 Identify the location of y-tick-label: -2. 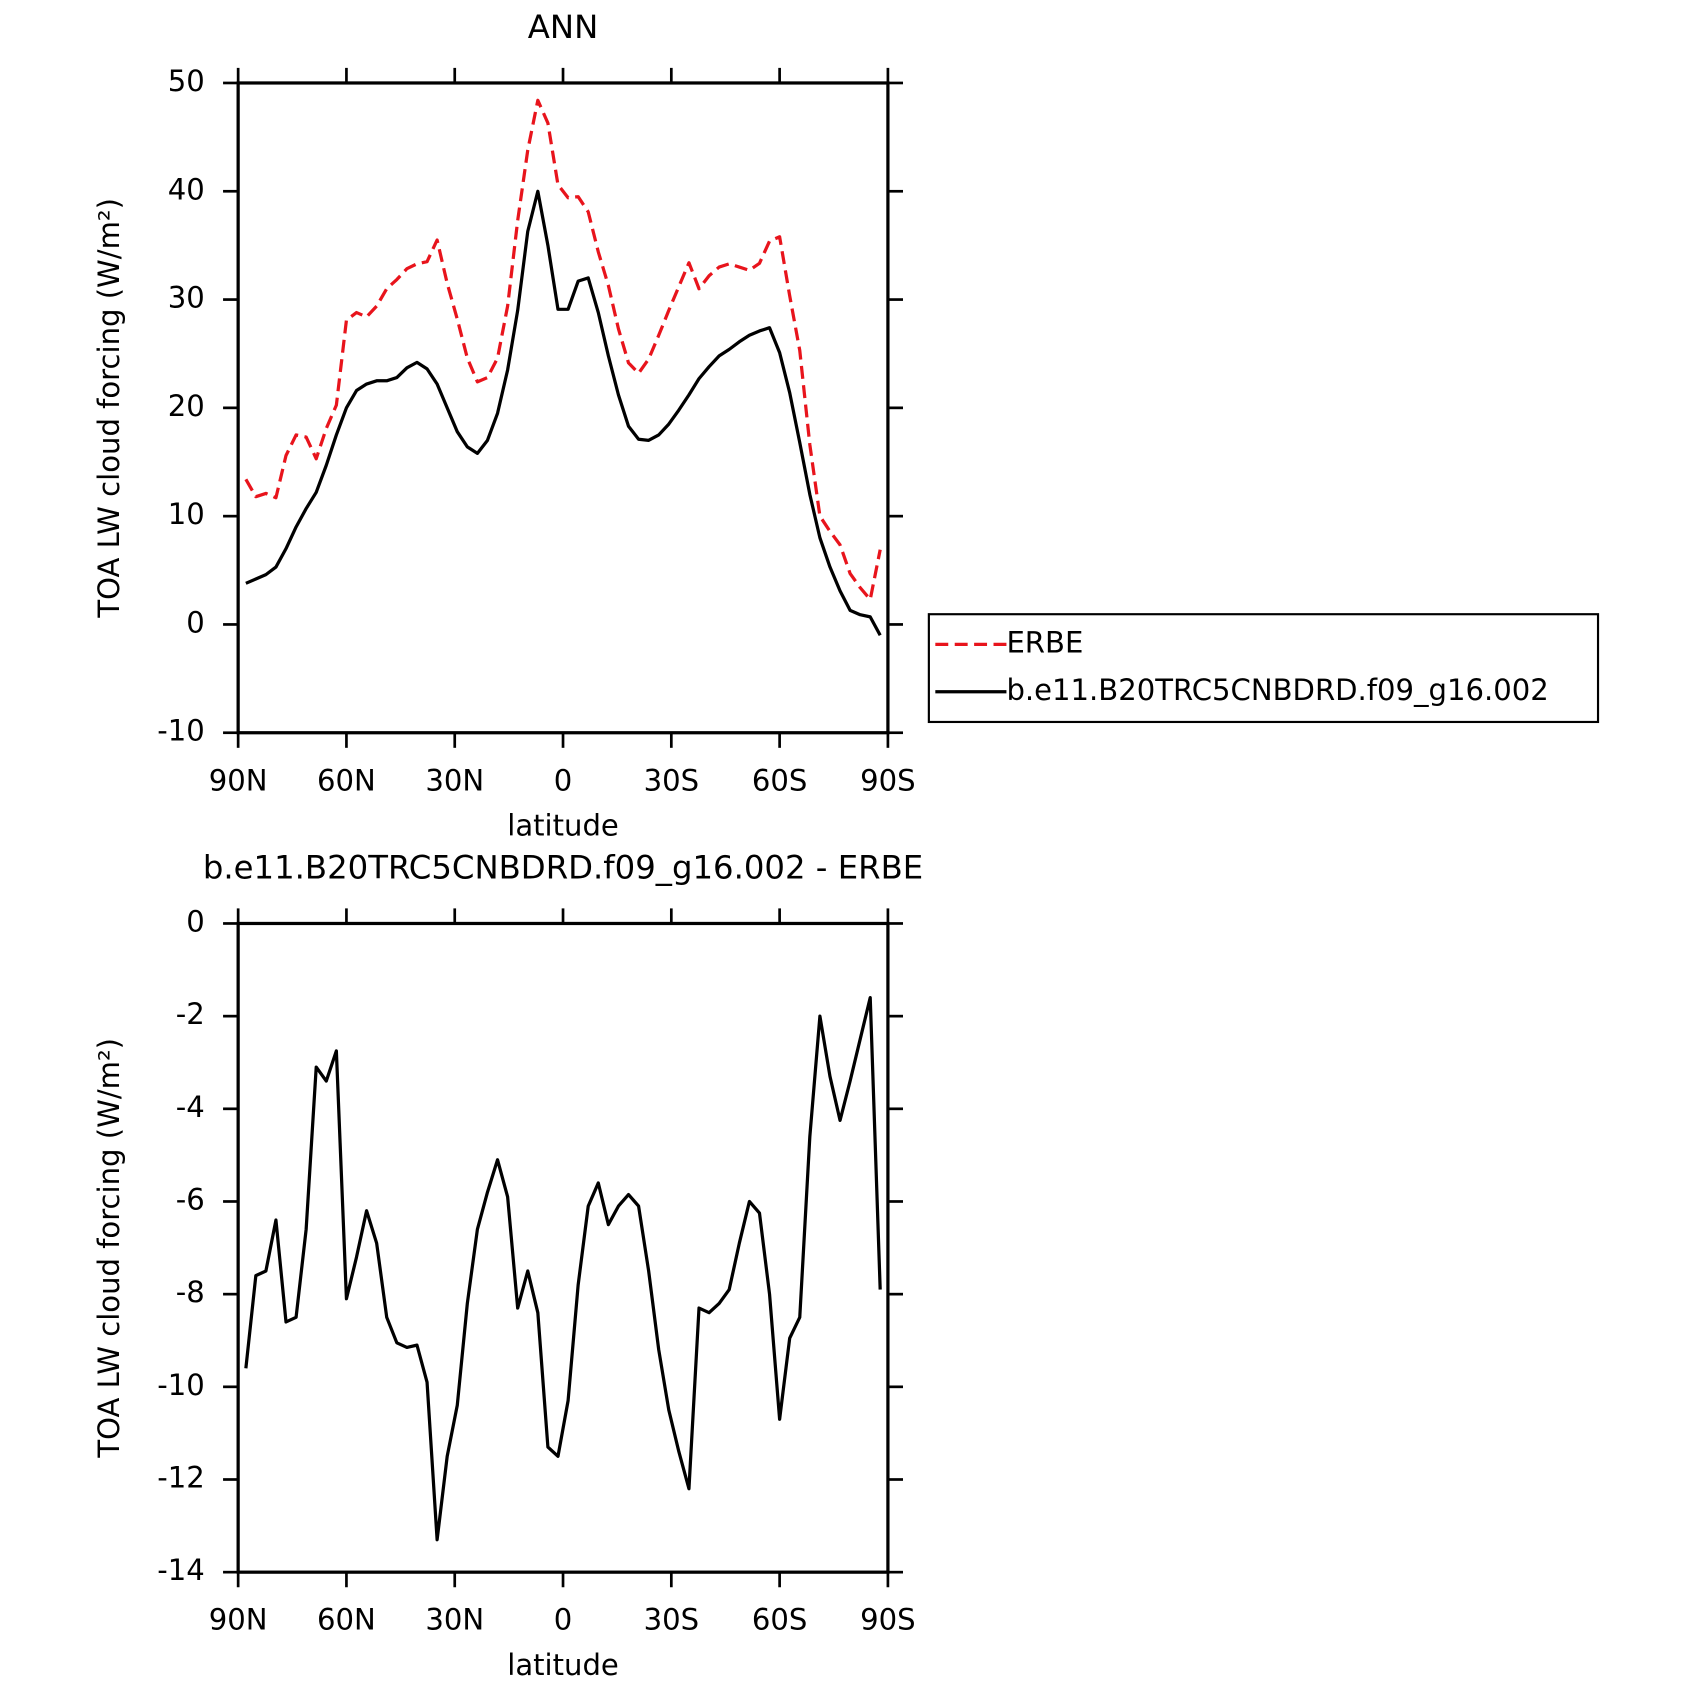
(190, 1014).